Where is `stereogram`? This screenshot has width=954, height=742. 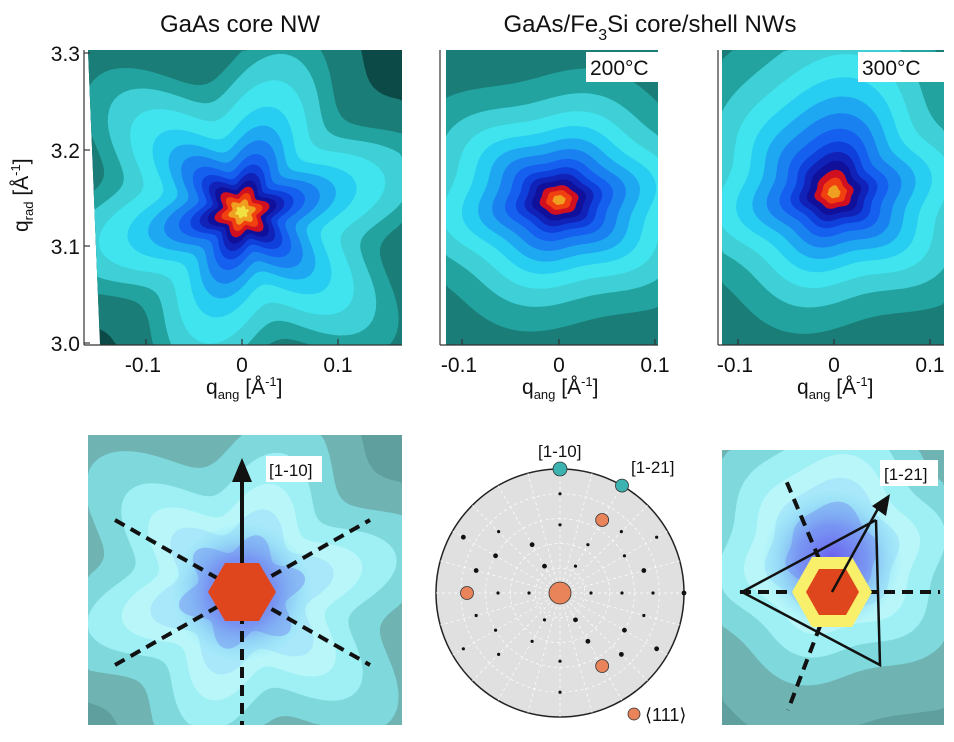 stereogram is located at coordinates (561, 589).